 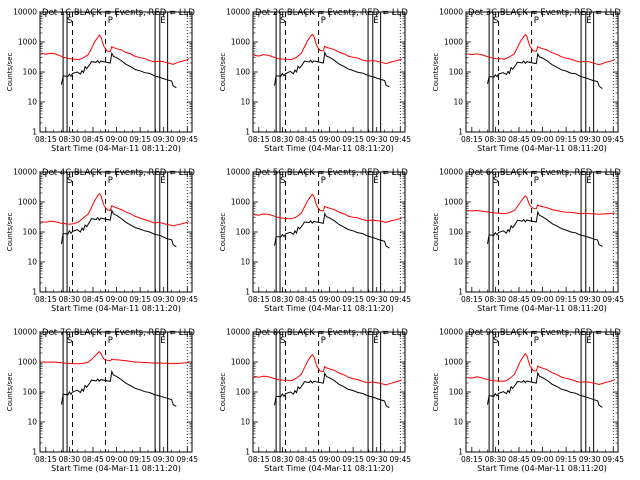 I want to click on panel-title: Det 8C BLACK = Events, RED = LLD, so click(x=331, y=333).